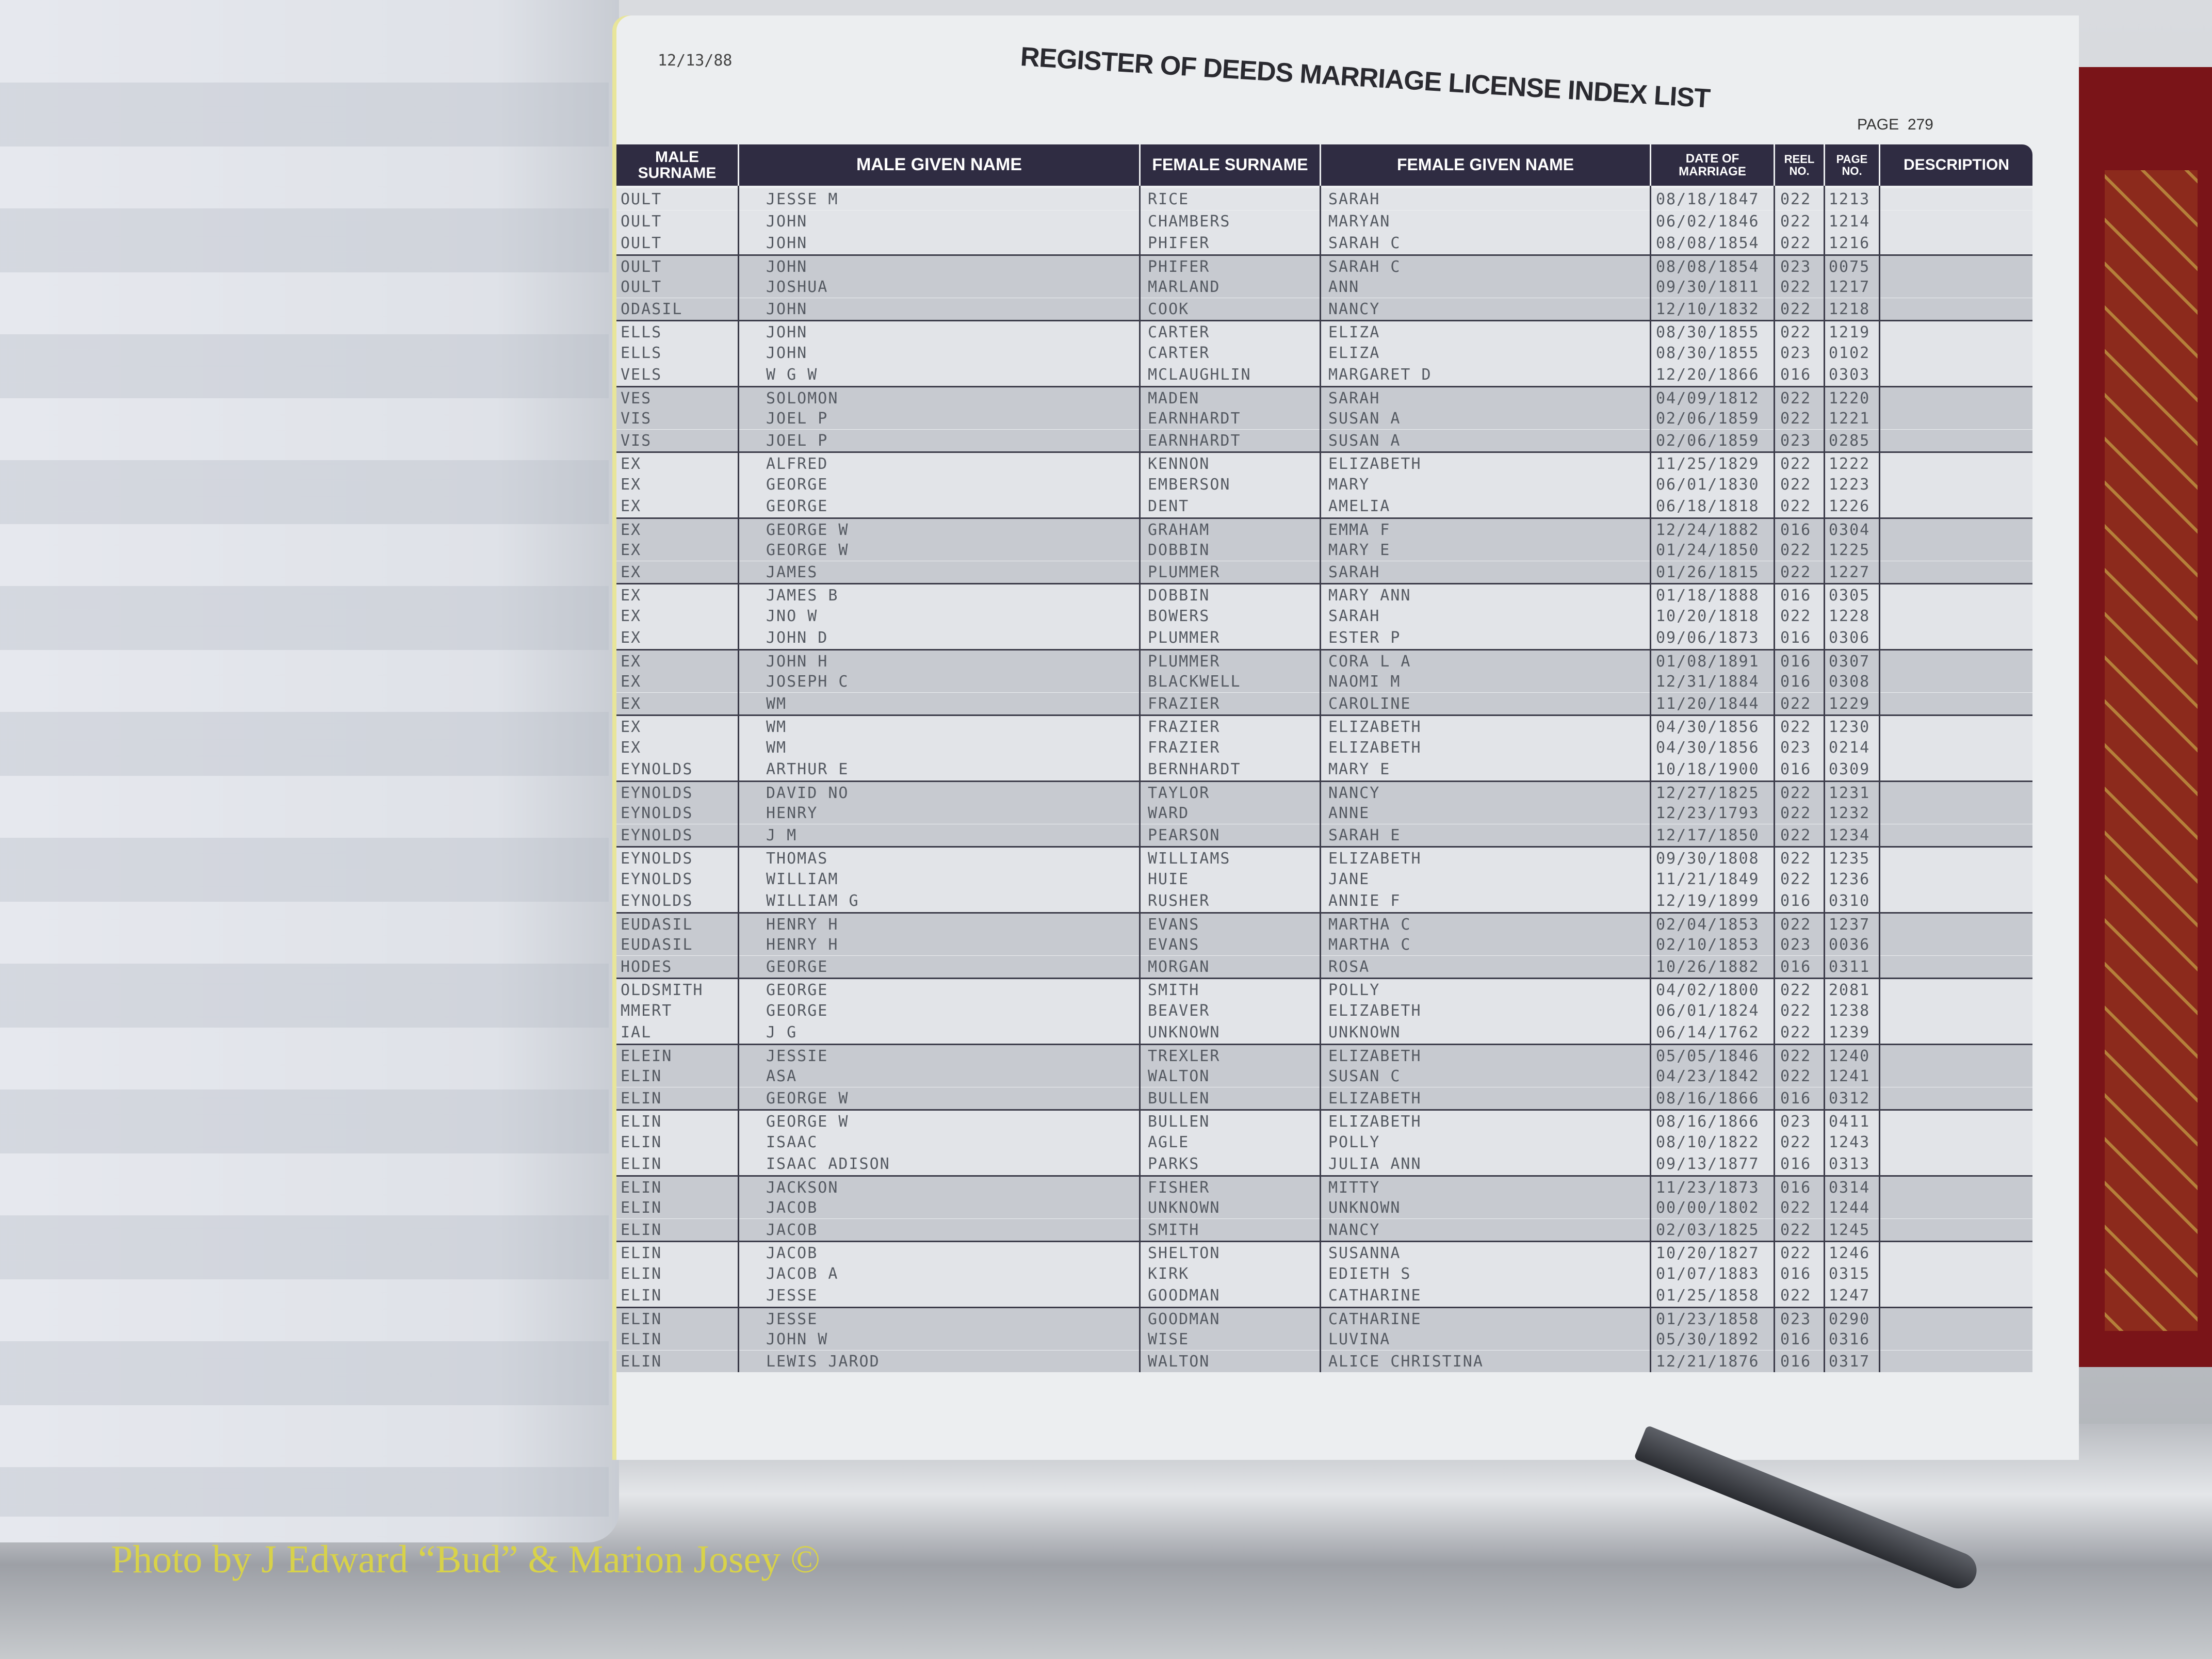 The width and height of the screenshot is (2212, 1659). Describe the element at coordinates (1708, 901) in the screenshot. I see `cell-date-of-marriage: 12/19/1899` at that location.